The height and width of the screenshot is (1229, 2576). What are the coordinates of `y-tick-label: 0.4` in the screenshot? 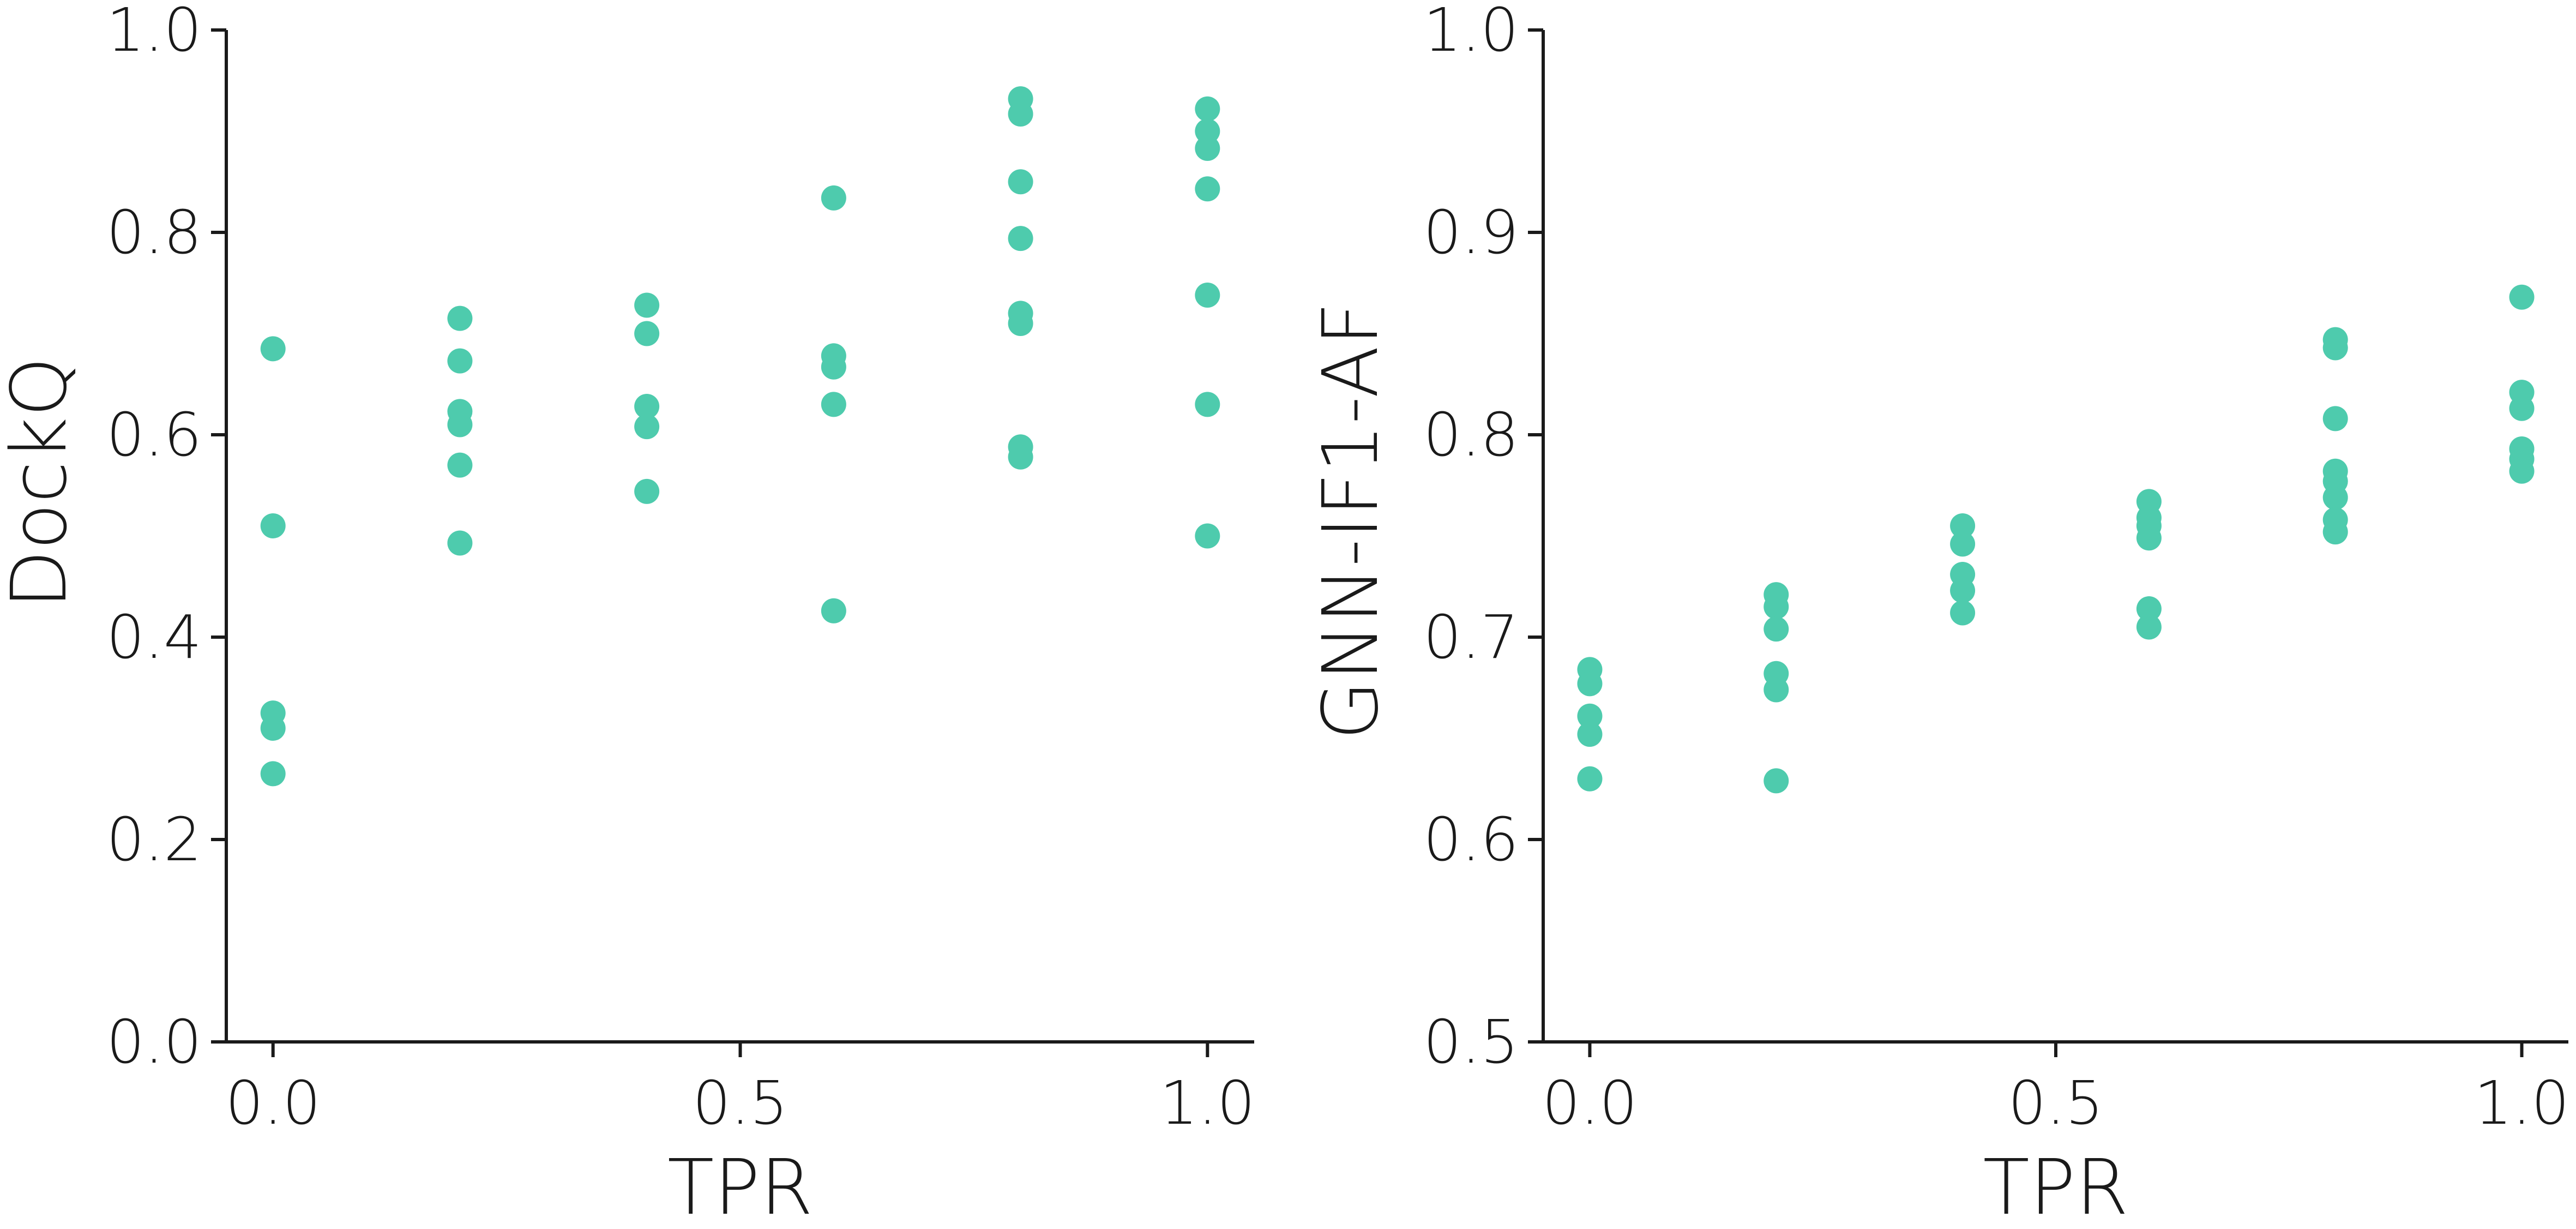 It's located at (154, 637).